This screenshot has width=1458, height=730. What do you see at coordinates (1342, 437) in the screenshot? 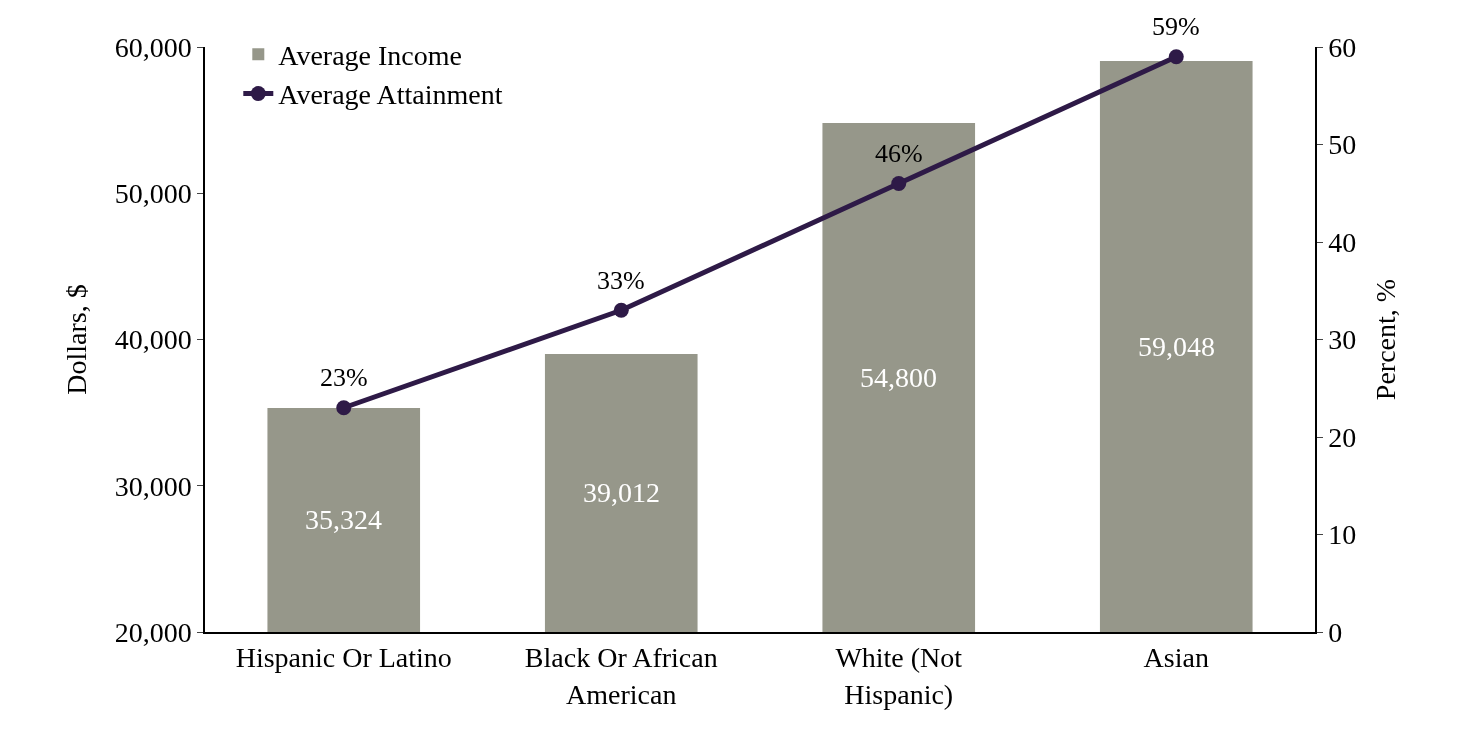
I see `y2-tick-label: 20` at bounding box center [1342, 437].